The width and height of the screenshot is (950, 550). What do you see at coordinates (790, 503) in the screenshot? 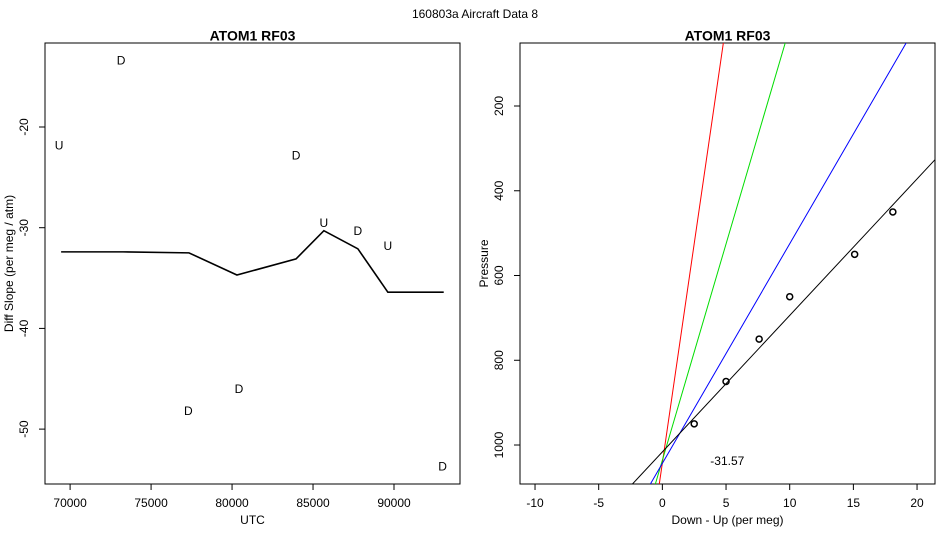
I see `x-tick-label: 10` at bounding box center [790, 503].